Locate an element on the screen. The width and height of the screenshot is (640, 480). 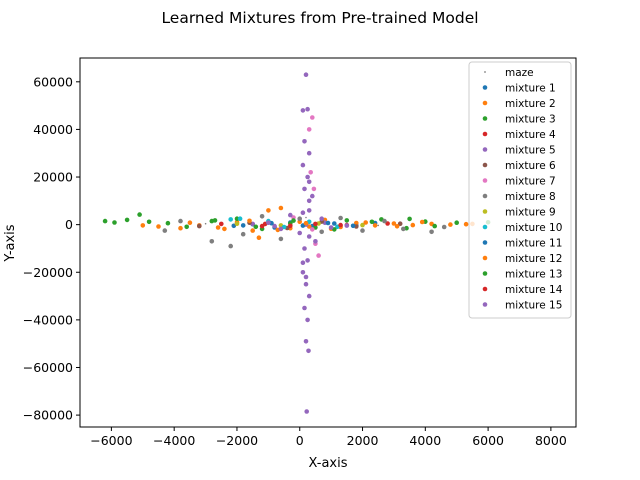
y-tick-label-6: 40000 is located at coordinates (53, 129).